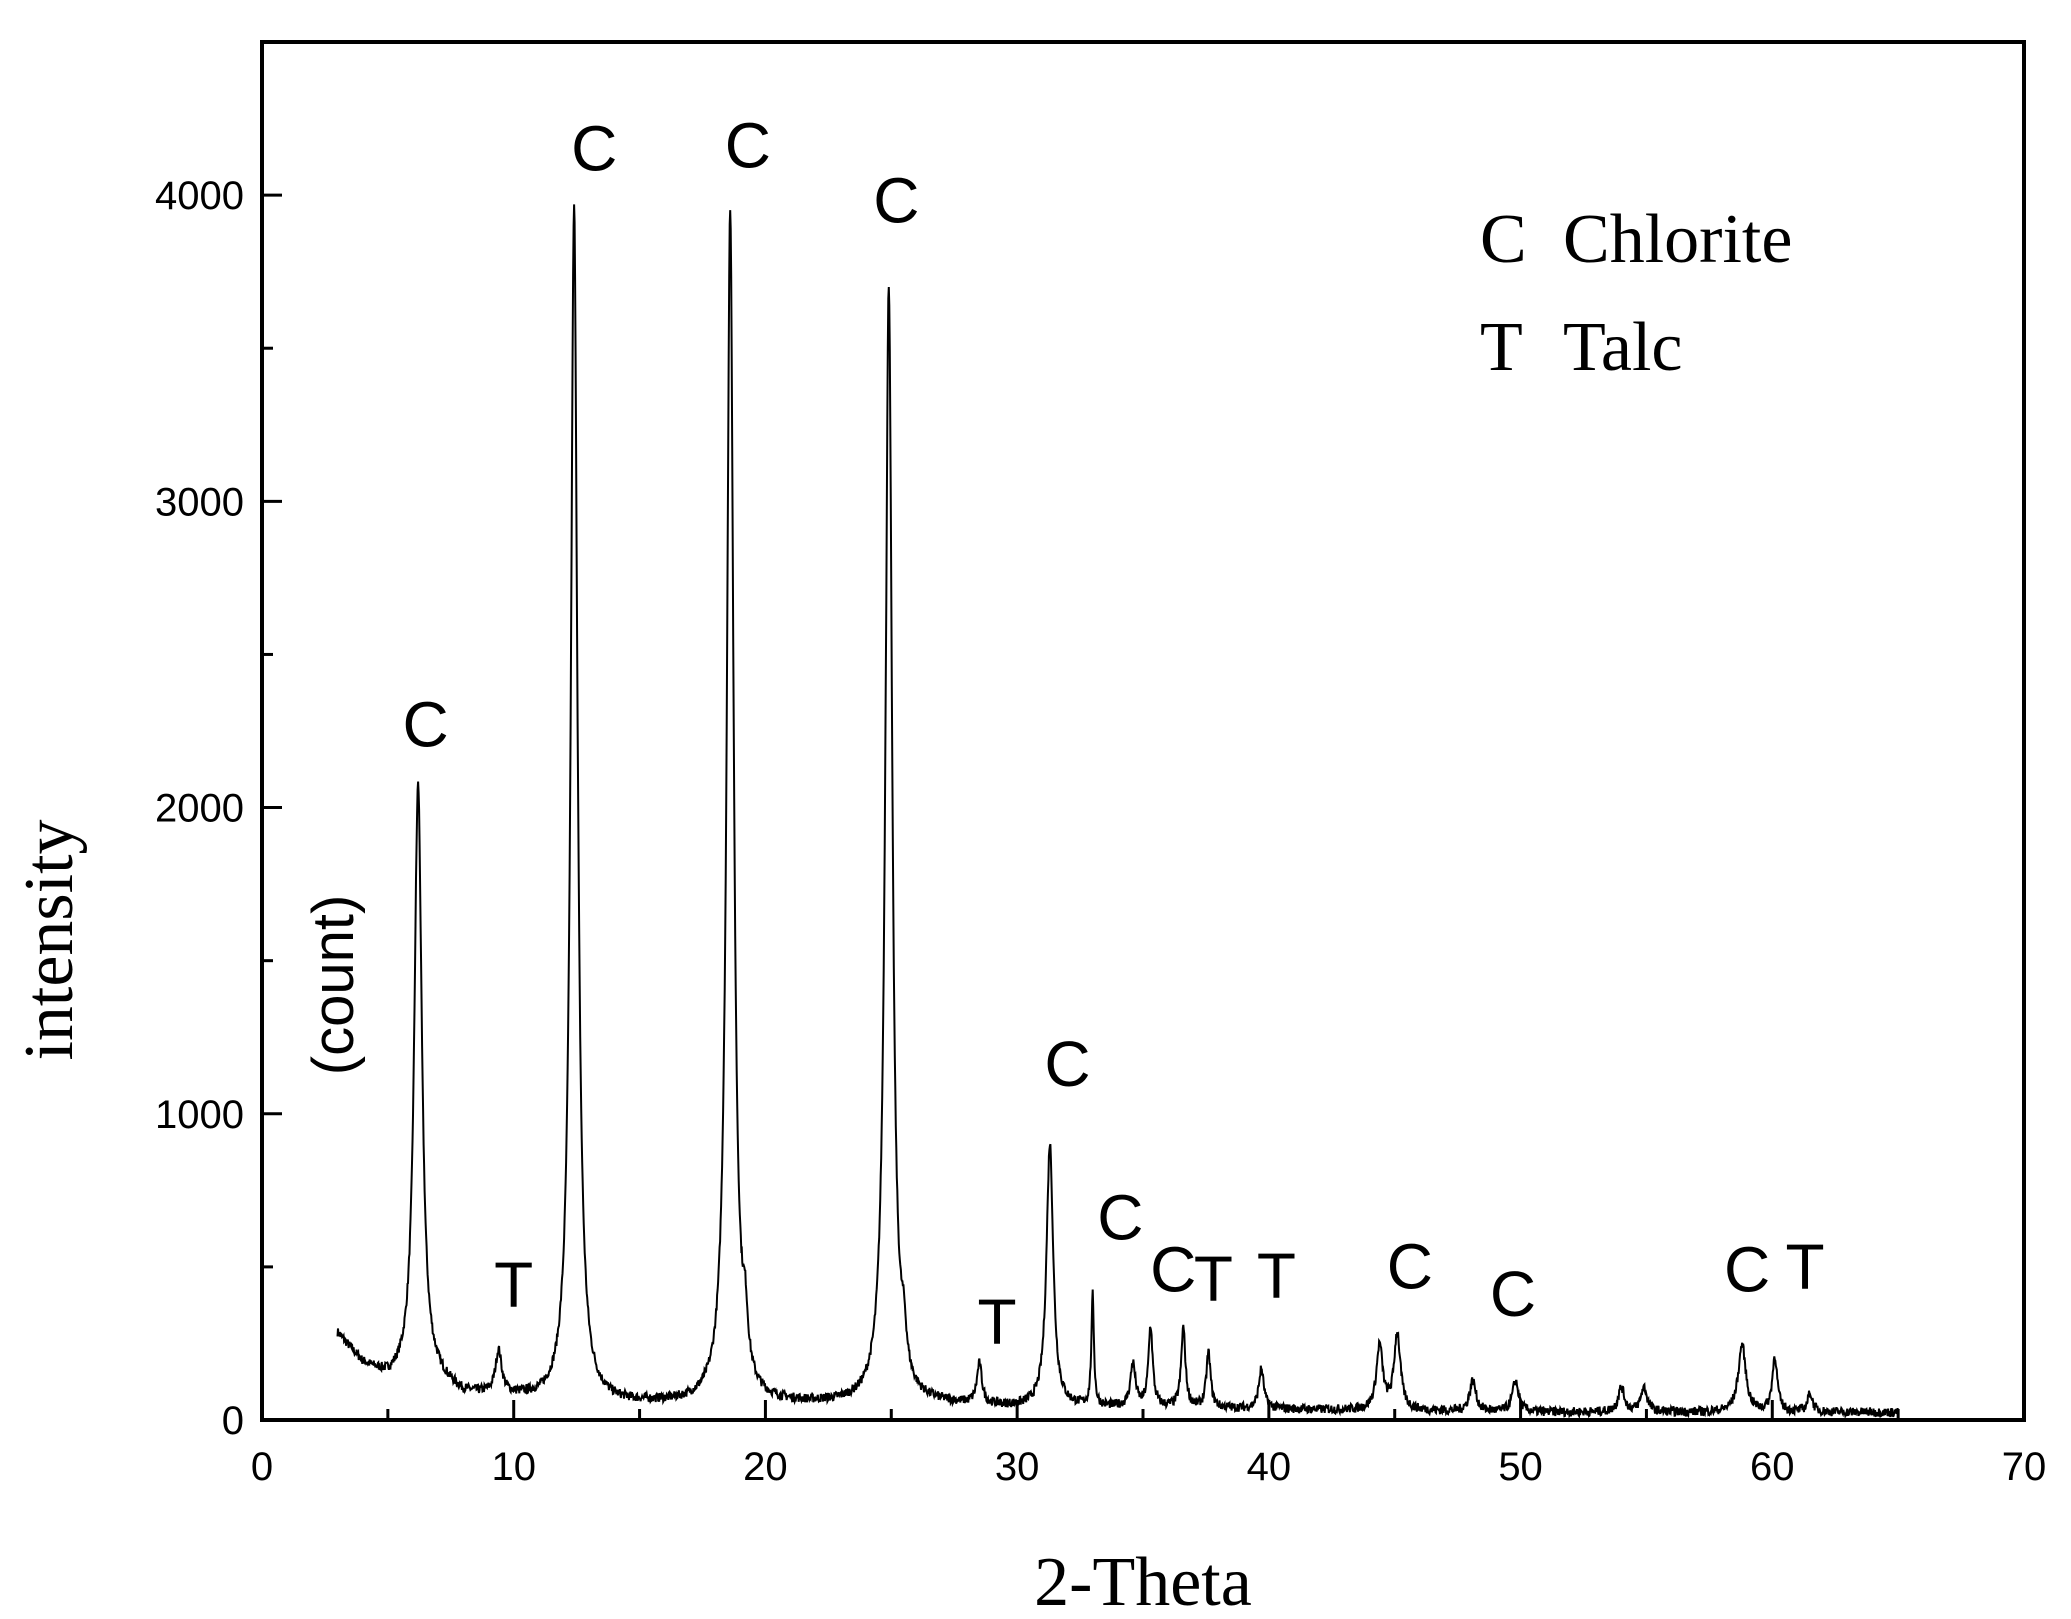 The width and height of the screenshot is (2071, 1619). What do you see at coordinates (1520, 1467) in the screenshot?
I see `x-tick-label: 50` at bounding box center [1520, 1467].